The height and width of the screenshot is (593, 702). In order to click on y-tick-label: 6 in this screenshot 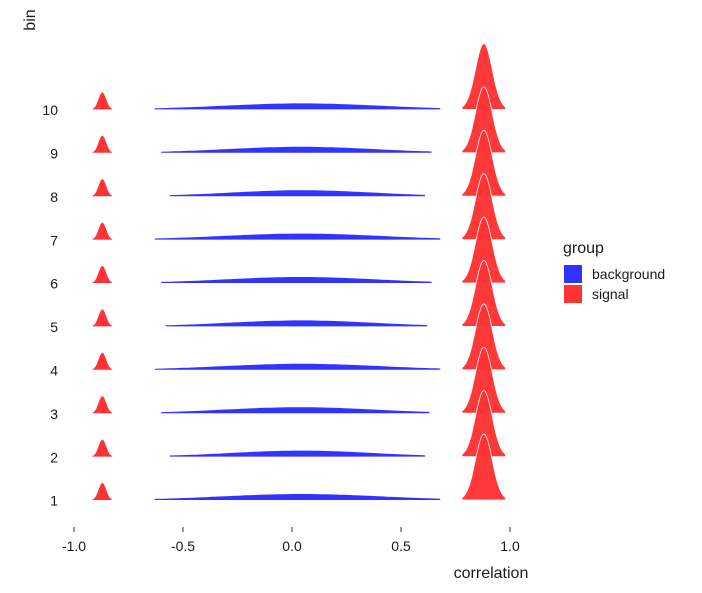, I will do `click(54, 284)`.